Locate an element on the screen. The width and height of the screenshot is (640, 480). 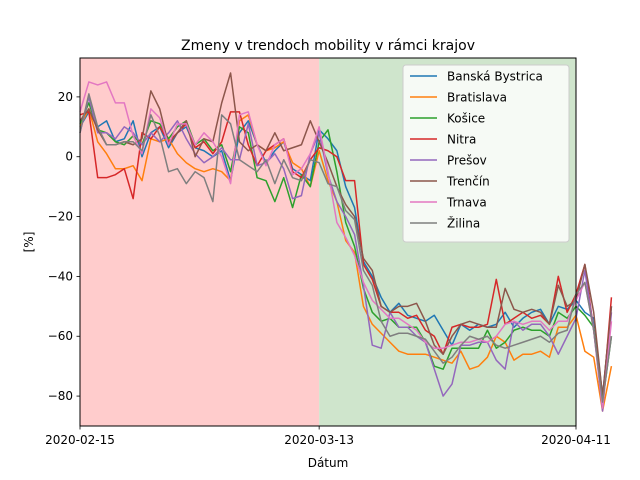
legend-label: Žilina is located at coordinates (463, 223).